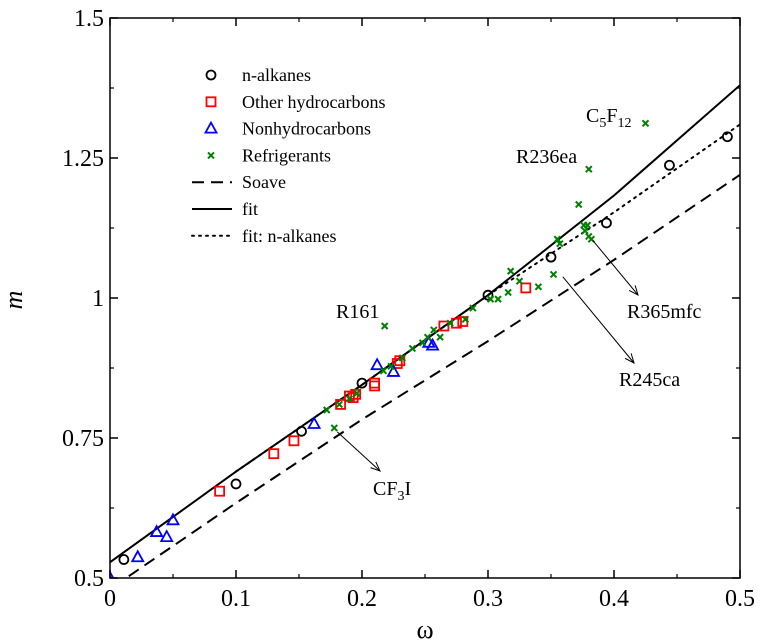 The height and width of the screenshot is (643, 770). What do you see at coordinates (83, 439) in the screenshot?
I see `y-tick-label: 0.75` at bounding box center [83, 439].